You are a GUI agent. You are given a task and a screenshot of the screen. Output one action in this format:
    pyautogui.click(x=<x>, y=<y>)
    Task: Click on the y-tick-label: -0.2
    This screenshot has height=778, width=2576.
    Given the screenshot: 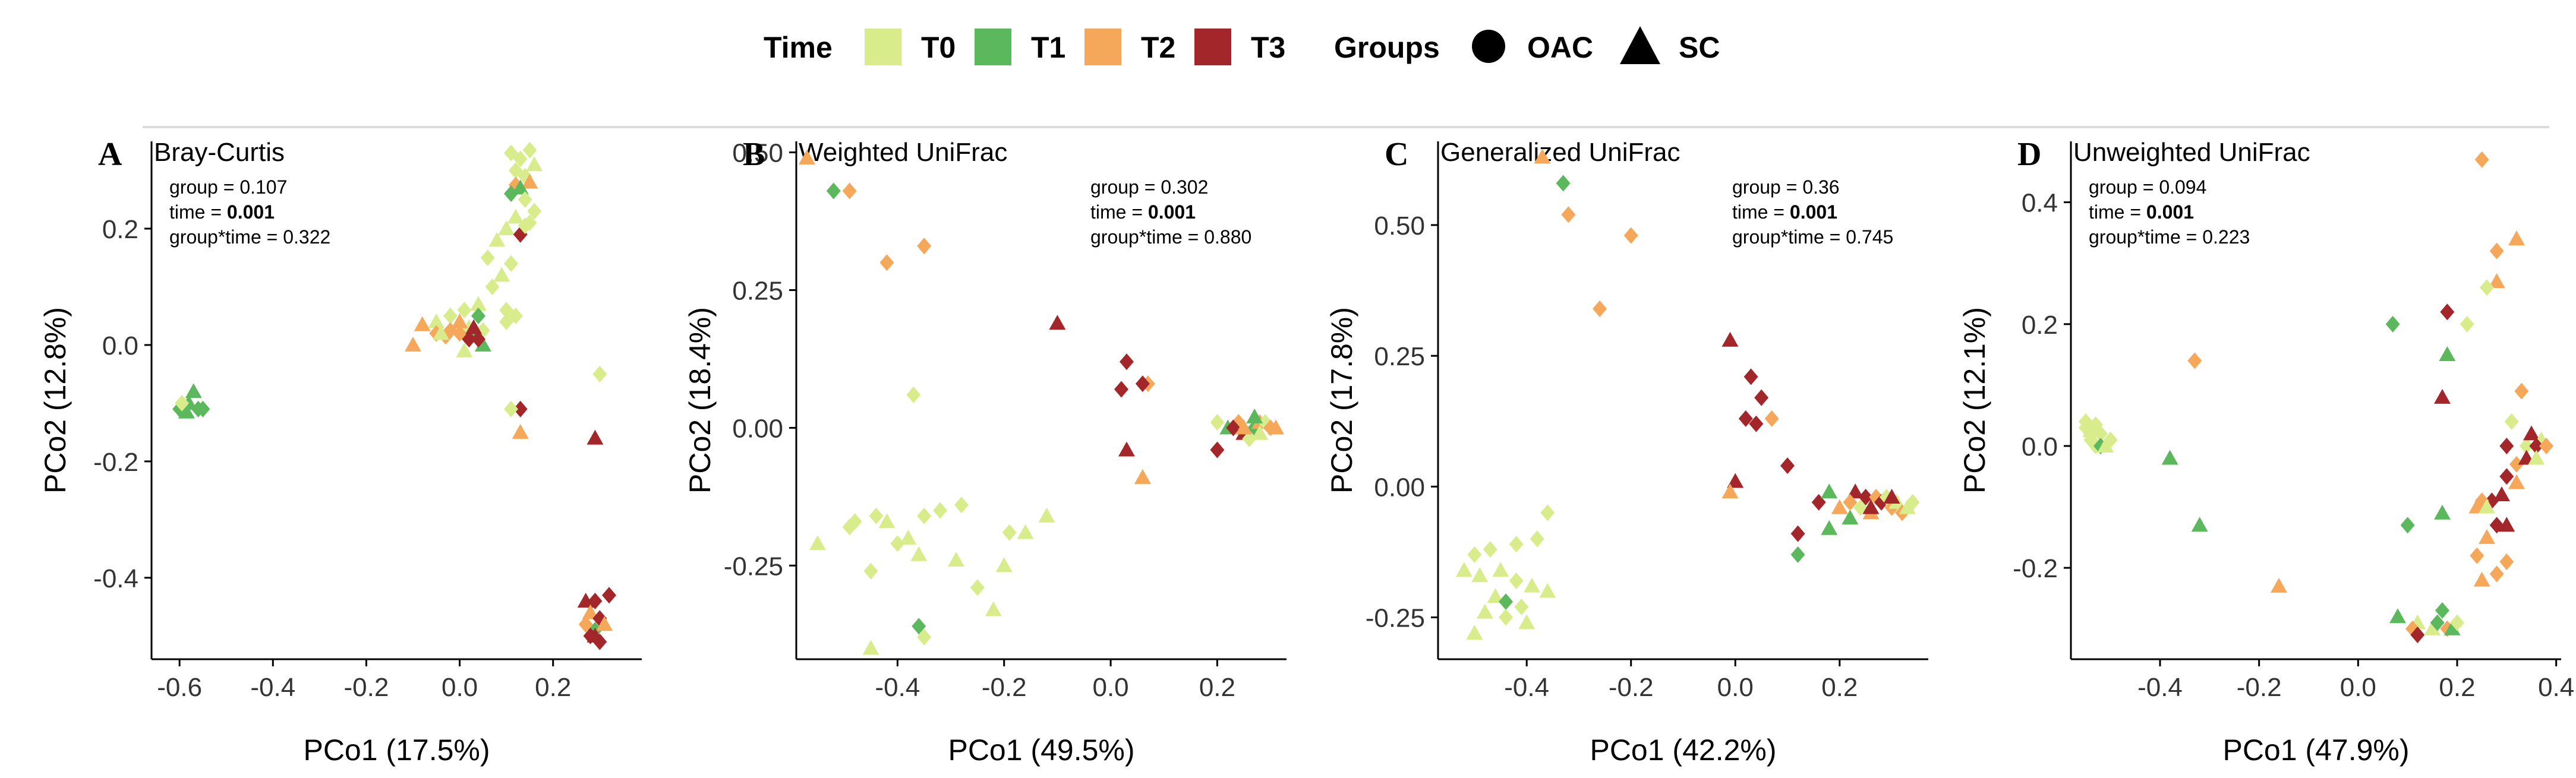 What is the action you would take?
    pyautogui.click(x=115, y=463)
    